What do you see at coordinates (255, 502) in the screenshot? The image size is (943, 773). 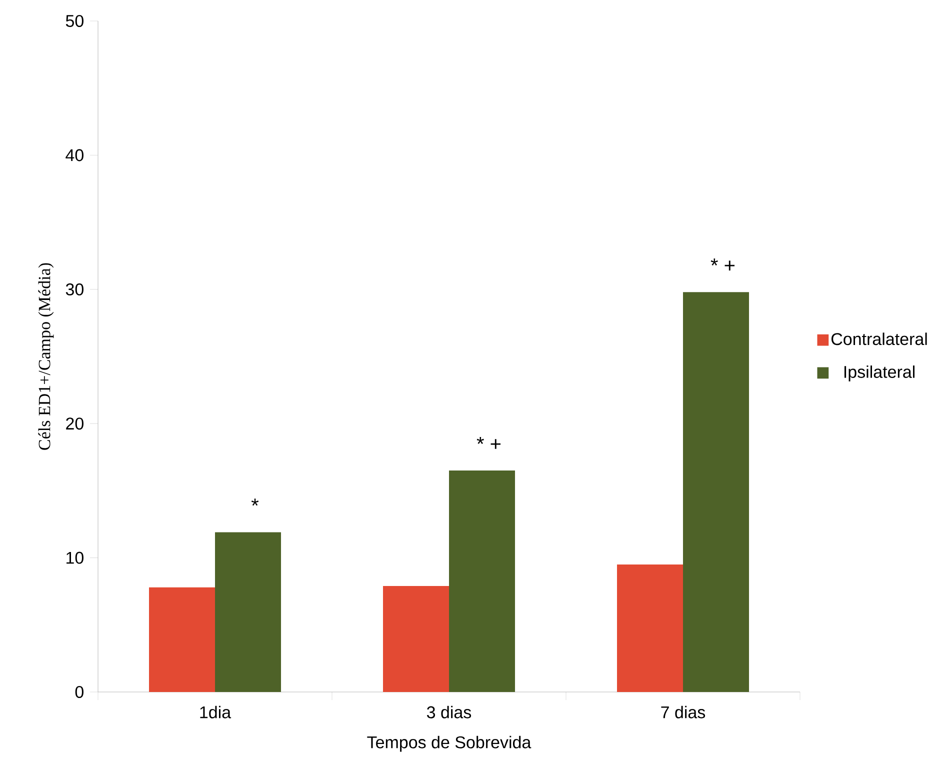 I see `annotation: *` at bounding box center [255, 502].